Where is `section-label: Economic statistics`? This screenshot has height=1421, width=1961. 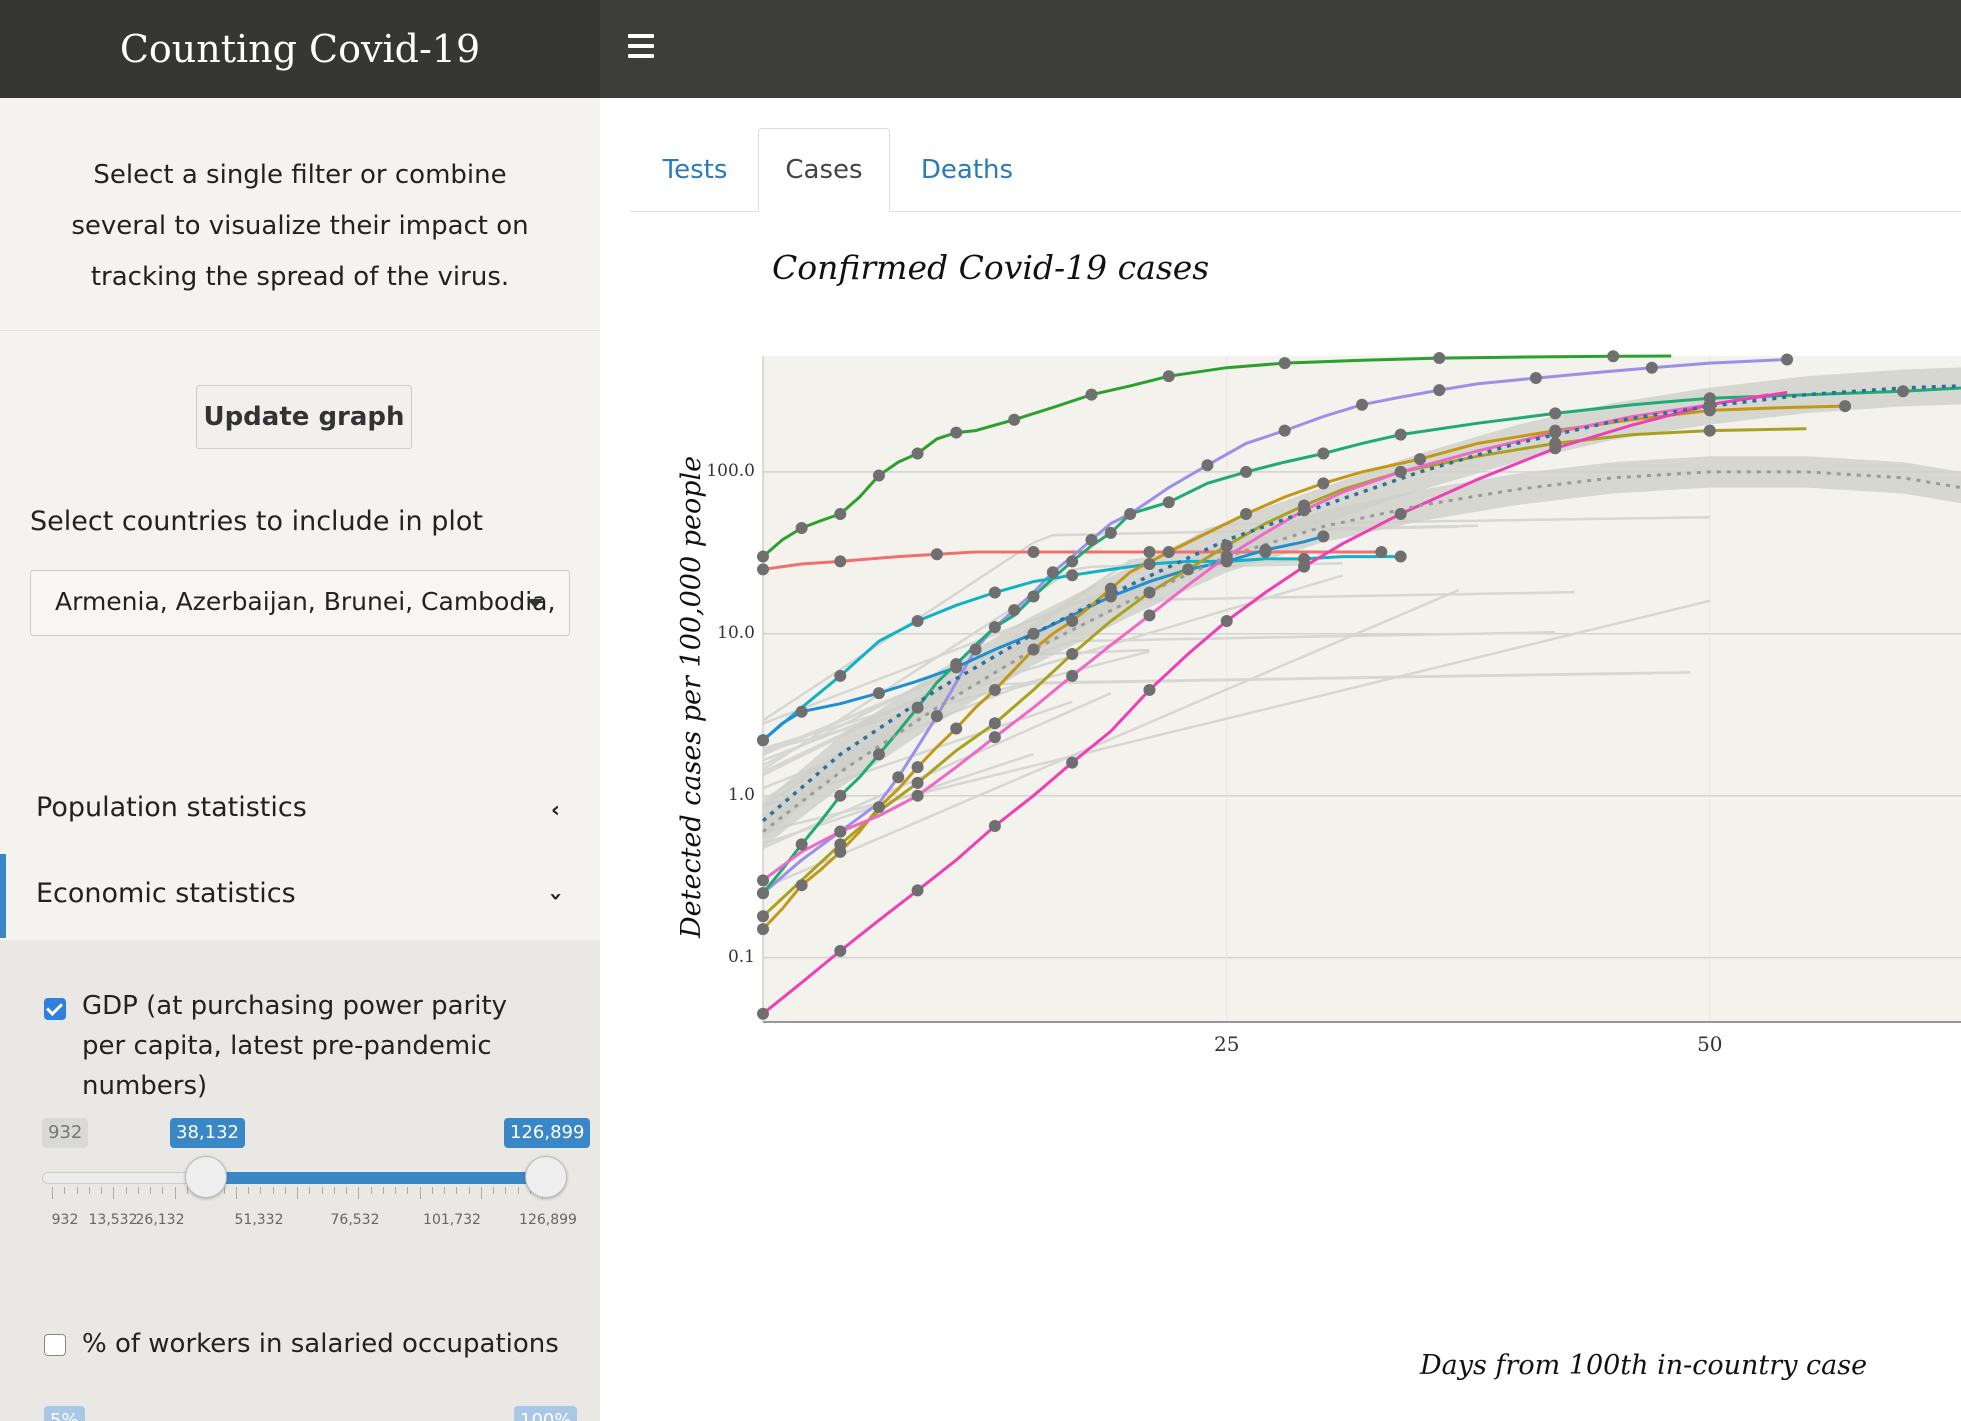
section-label: Economic statistics is located at coordinates (166, 893).